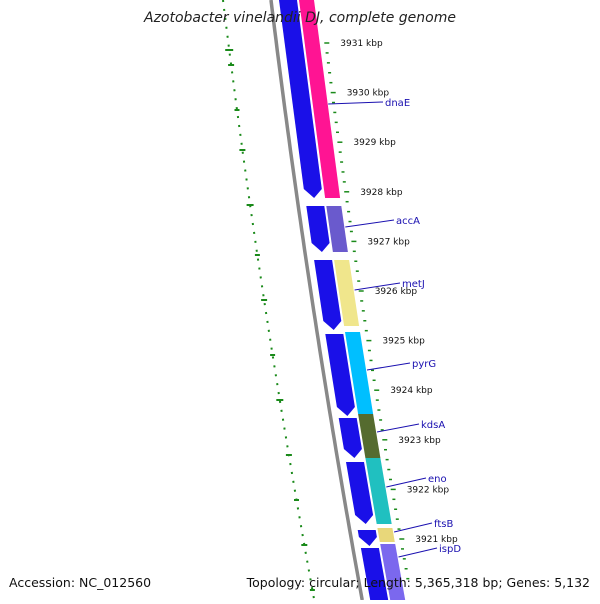 This screenshot has width=600, height=604. I want to click on tick-label: 3929 kbp, so click(374, 143).